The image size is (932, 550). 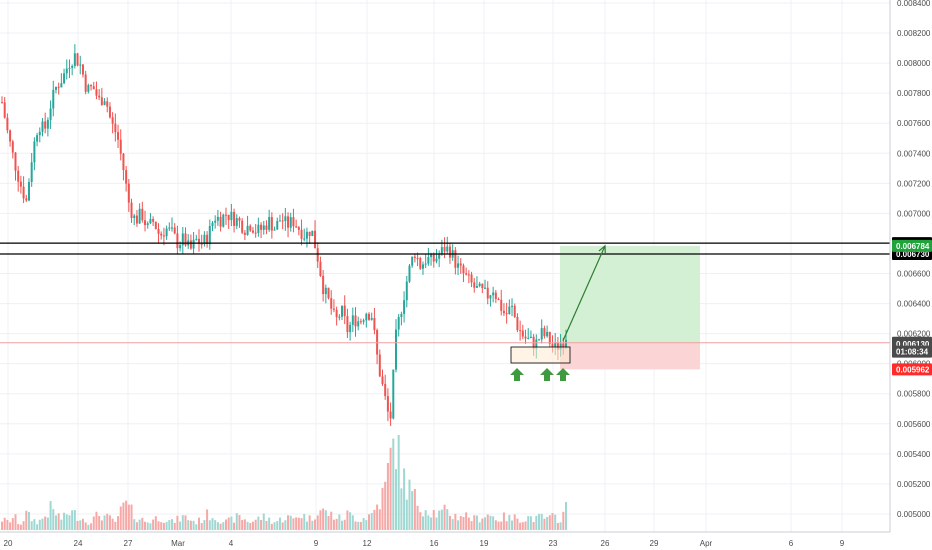 What do you see at coordinates (540, 355) in the screenshot?
I see `consolidation-box` at bounding box center [540, 355].